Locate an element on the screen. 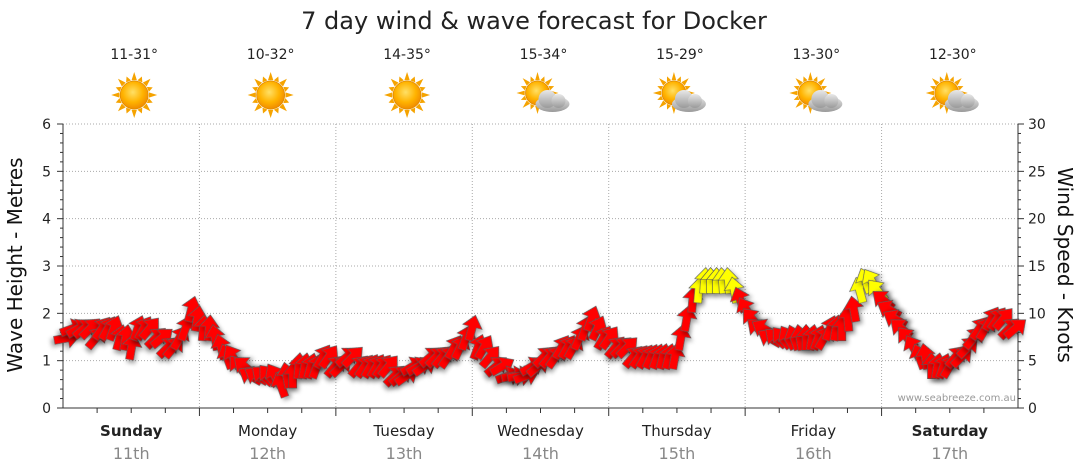  day-weather: 15-34° is located at coordinates (543, 80).